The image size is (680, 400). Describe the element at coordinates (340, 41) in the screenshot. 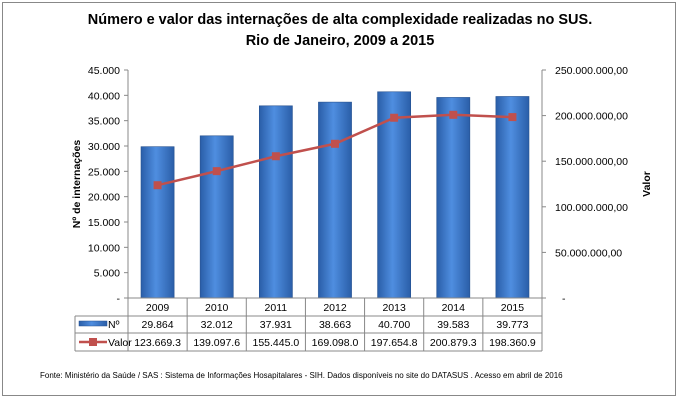

I see `chart-subtitle: Rio de Janeiro, 2009 a 2015` at that location.